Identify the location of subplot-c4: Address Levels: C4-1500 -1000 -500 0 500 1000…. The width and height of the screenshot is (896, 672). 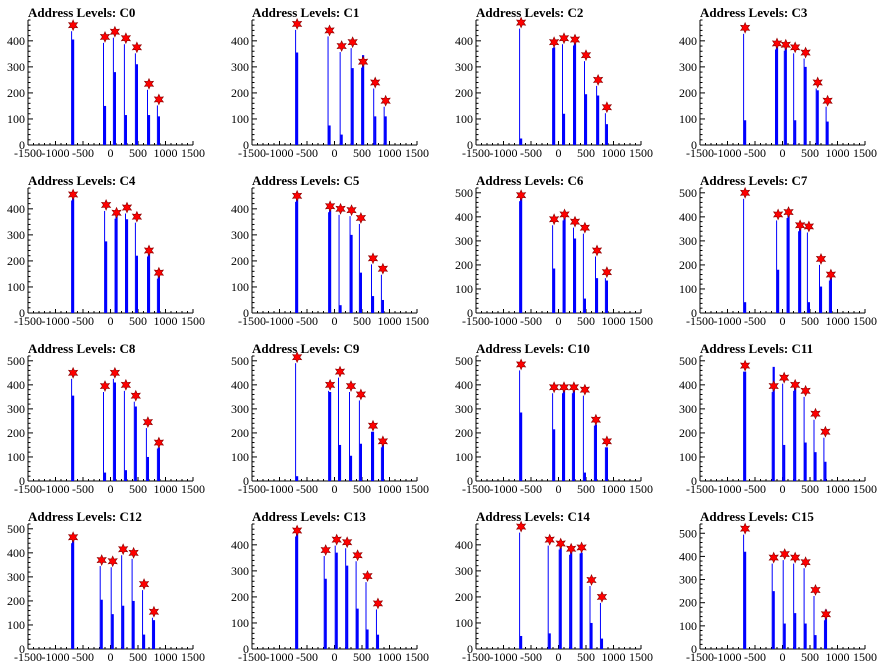
(106, 250).